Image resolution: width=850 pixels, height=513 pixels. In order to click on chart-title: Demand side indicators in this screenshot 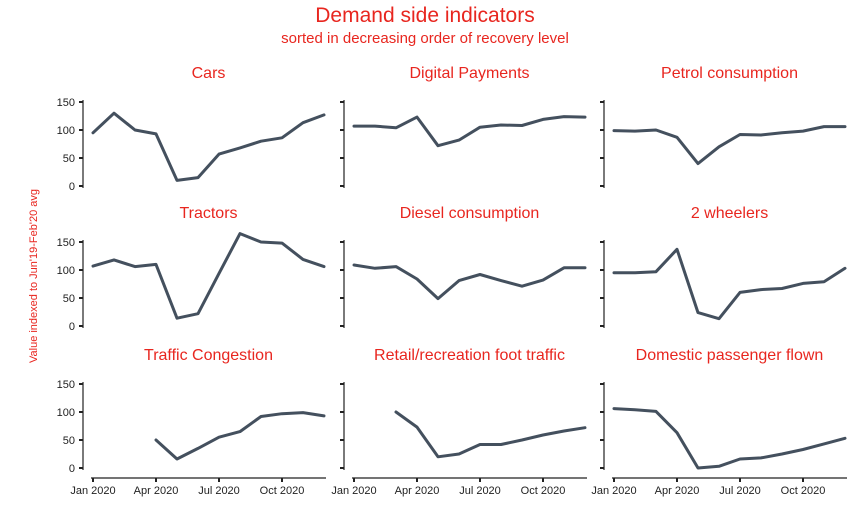, I will do `click(425, 15)`.